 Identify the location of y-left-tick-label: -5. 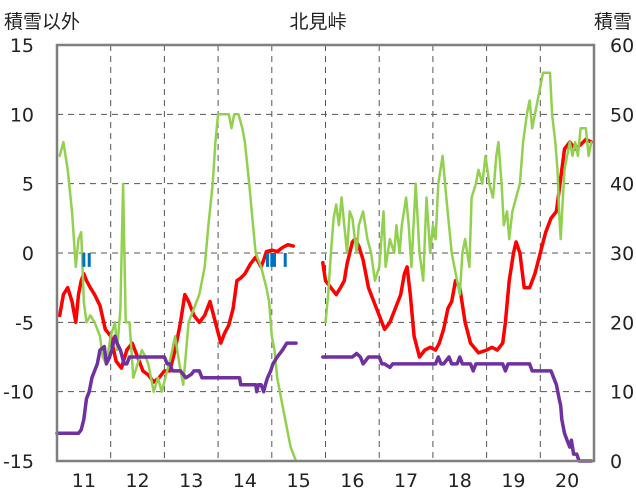
(24, 323).